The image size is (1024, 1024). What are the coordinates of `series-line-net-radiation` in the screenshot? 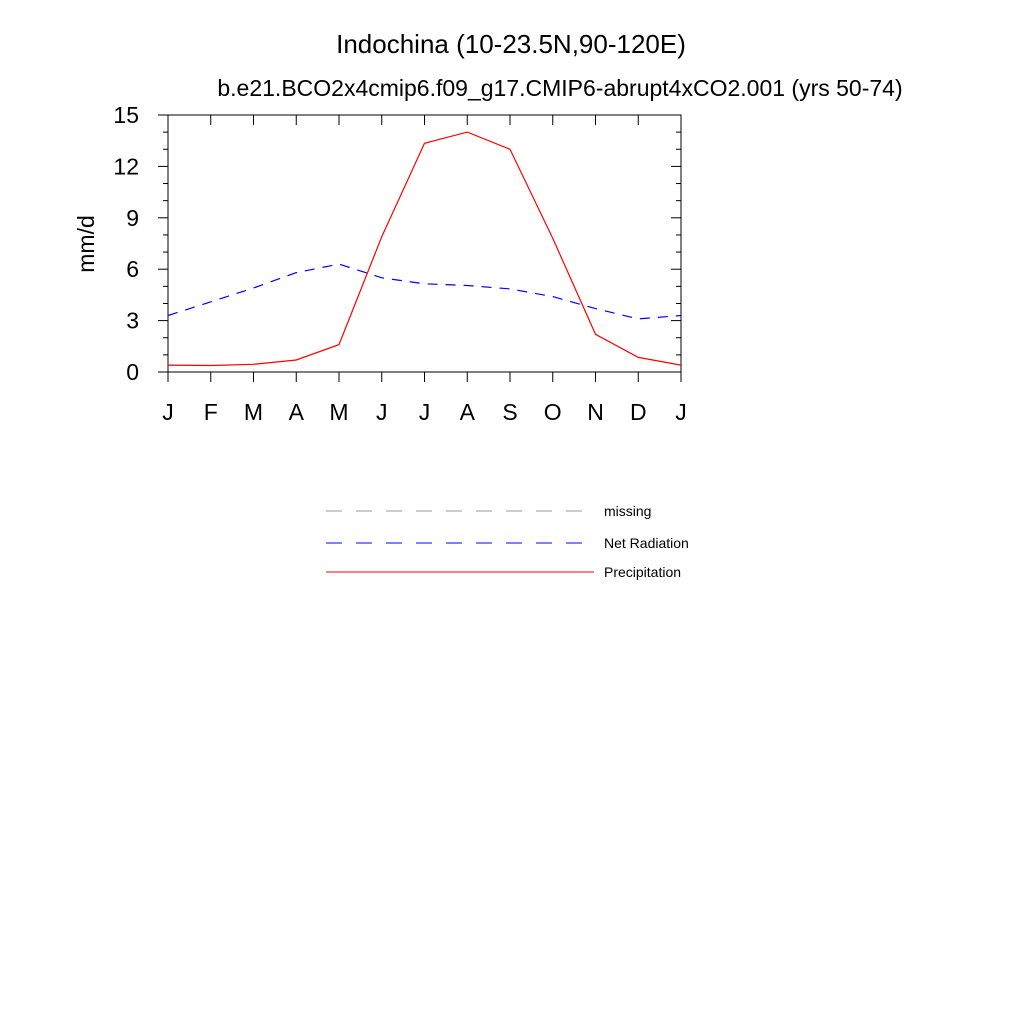 It's located at (424, 291).